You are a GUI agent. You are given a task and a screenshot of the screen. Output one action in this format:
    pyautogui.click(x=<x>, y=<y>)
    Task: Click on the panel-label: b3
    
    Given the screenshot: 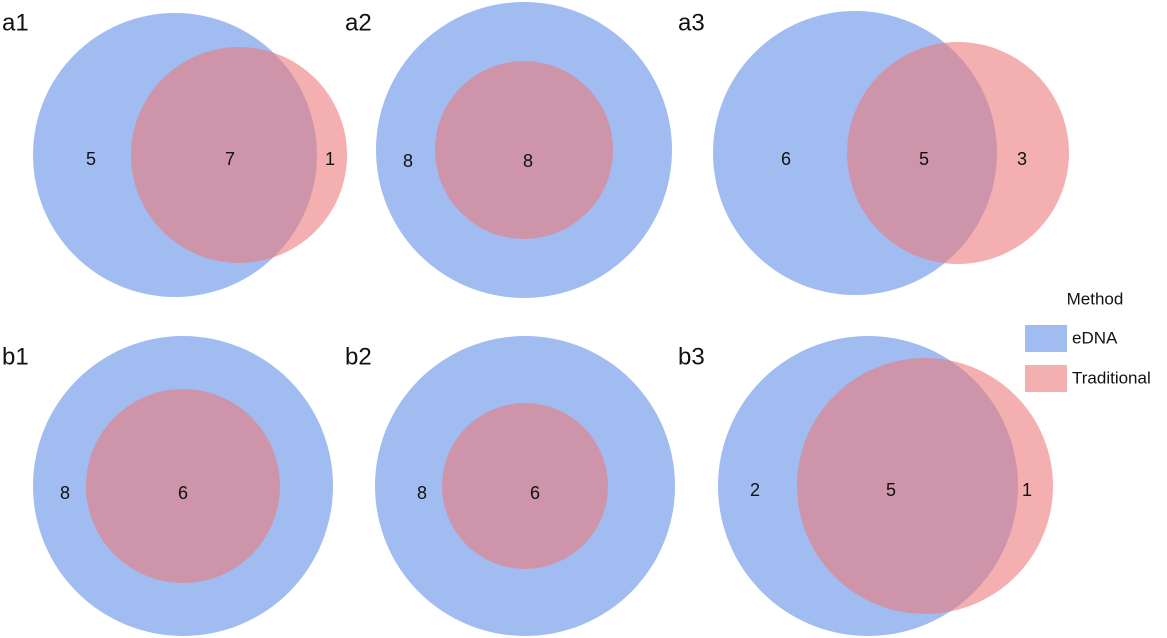 What is the action you would take?
    pyautogui.click(x=691, y=356)
    